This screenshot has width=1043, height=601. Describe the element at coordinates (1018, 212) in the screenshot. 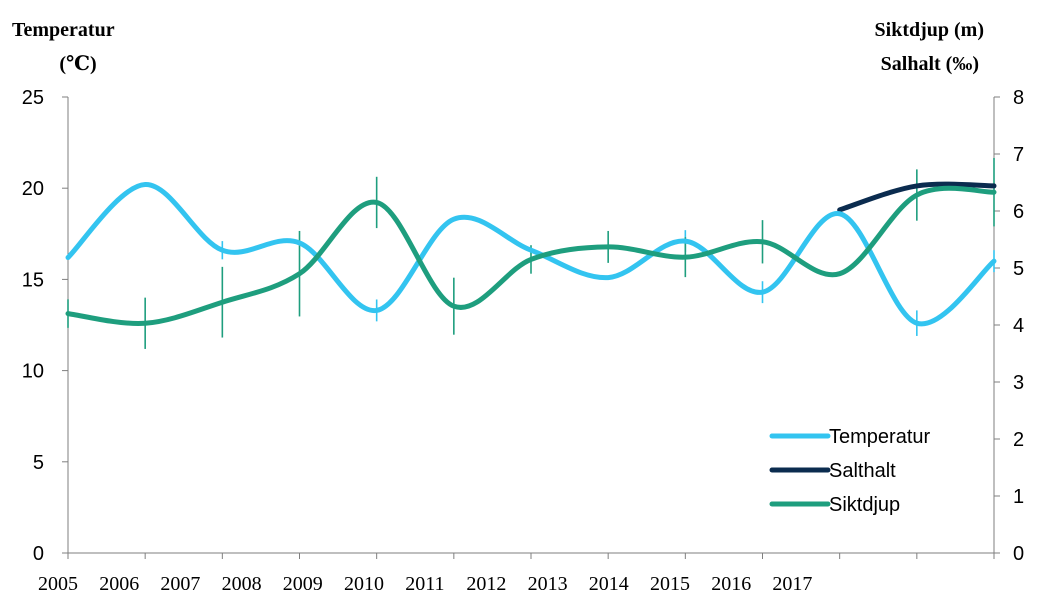

I see `right-tick-label: 6` at that location.